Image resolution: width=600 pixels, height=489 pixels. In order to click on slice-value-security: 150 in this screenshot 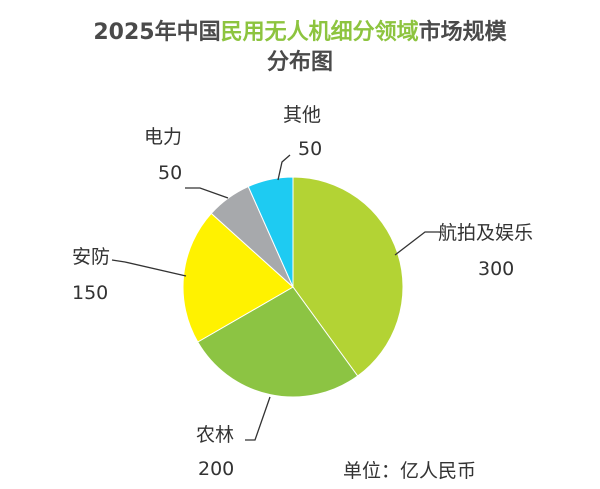, I will do `click(90, 293)`.